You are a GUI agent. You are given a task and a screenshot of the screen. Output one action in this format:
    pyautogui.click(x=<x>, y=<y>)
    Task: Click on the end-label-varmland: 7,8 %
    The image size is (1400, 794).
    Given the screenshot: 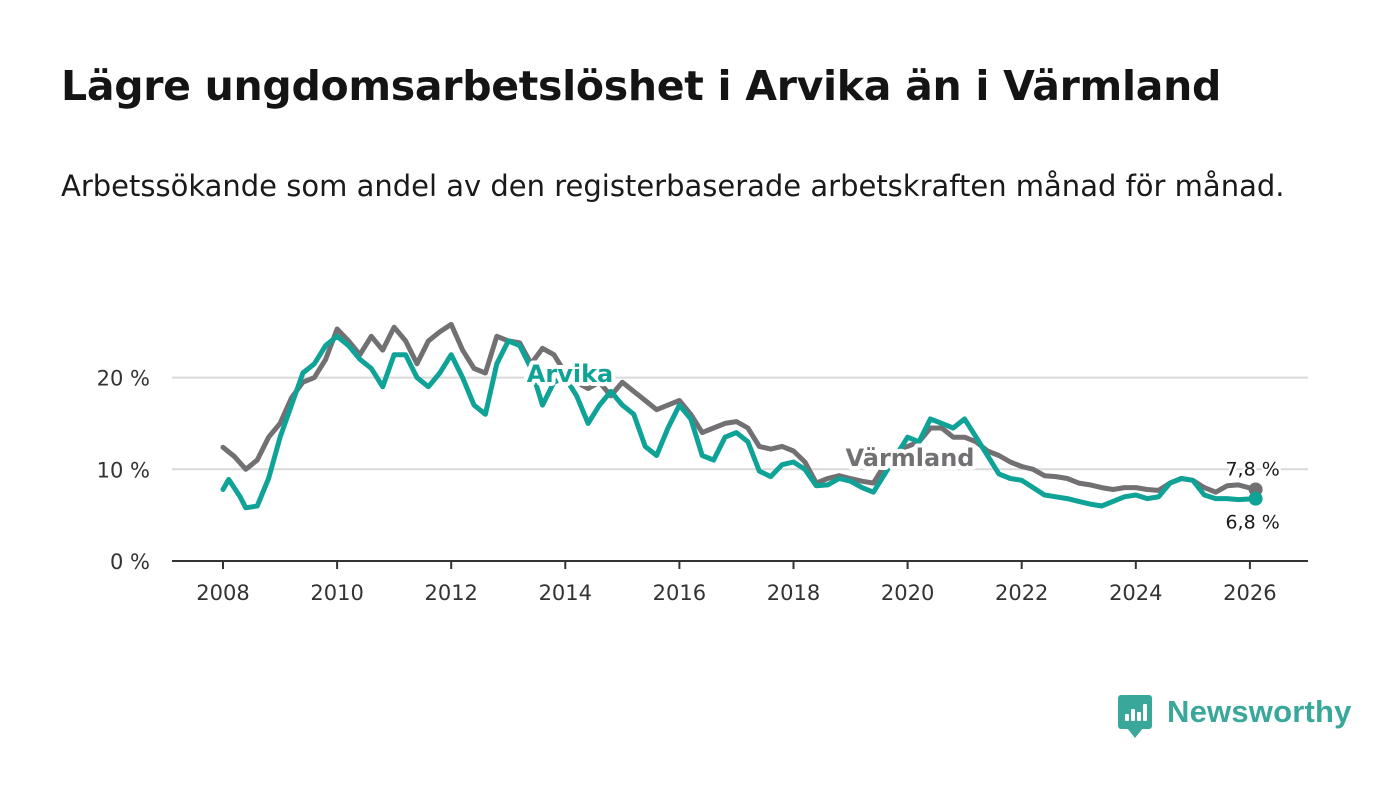 What is the action you would take?
    pyautogui.click(x=1252, y=469)
    